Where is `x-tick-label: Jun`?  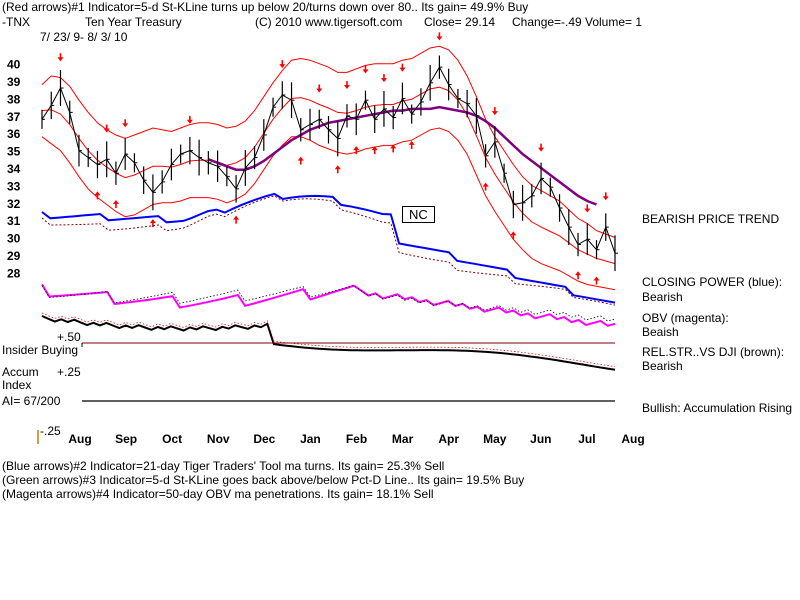 x-tick-label: Jun is located at coordinates (540, 439).